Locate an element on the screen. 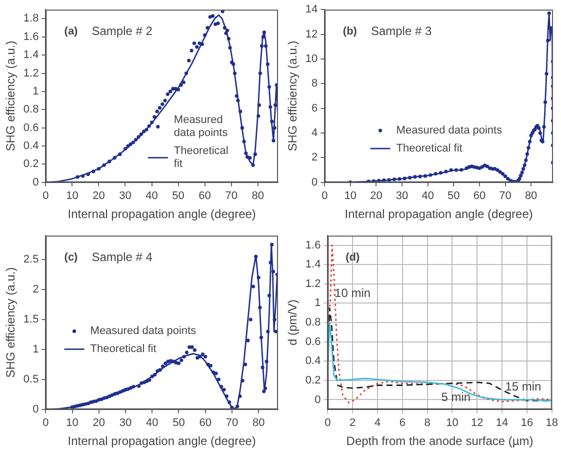  x-tick-label: 8 is located at coordinates (427, 423).